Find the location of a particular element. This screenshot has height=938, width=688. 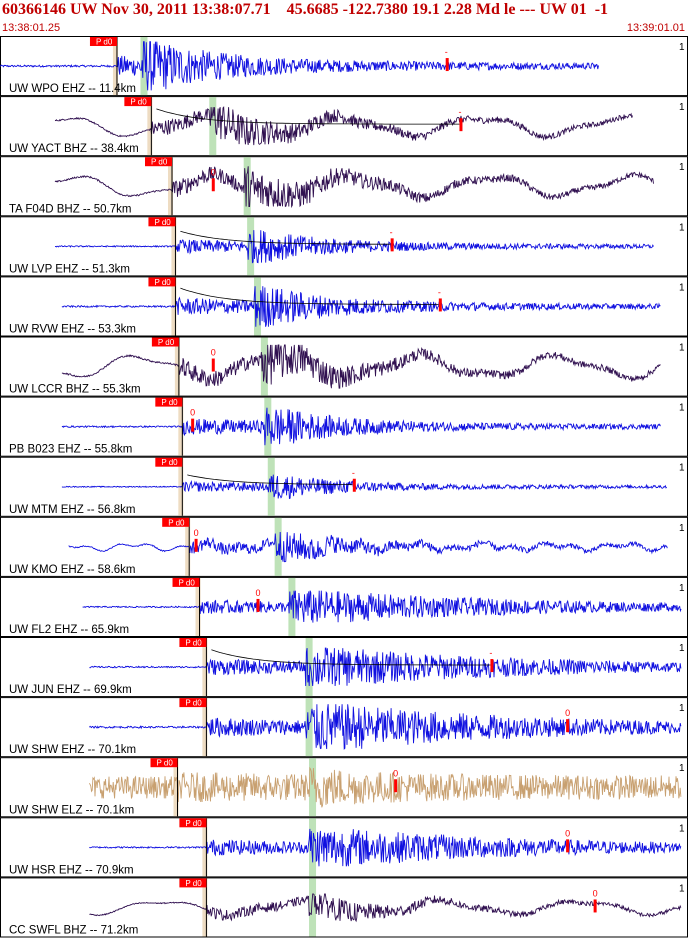

trace-panel-10: P d0 0 1 UW FL2 EHZ -- 65.9km is located at coordinates (344, 607).